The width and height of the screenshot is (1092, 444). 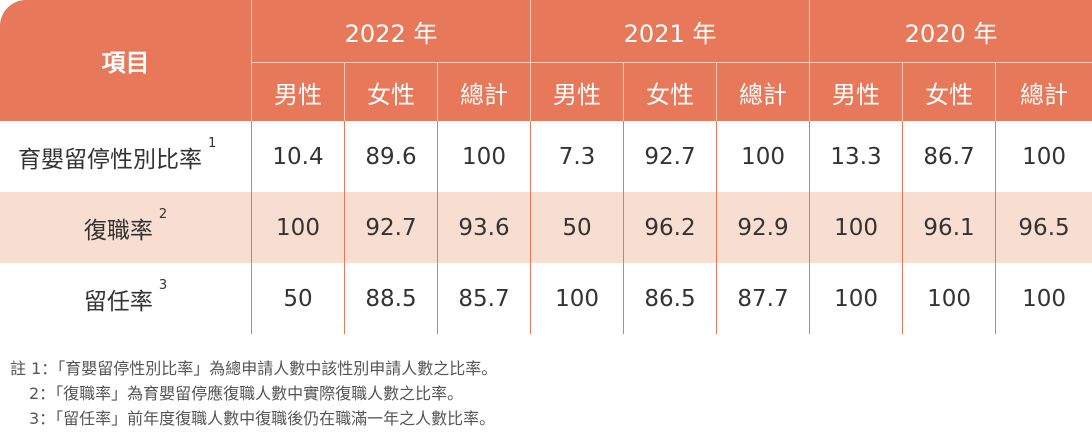 What do you see at coordinates (485, 298) in the screenshot?
I see `table-cell: 85.7` at bounding box center [485, 298].